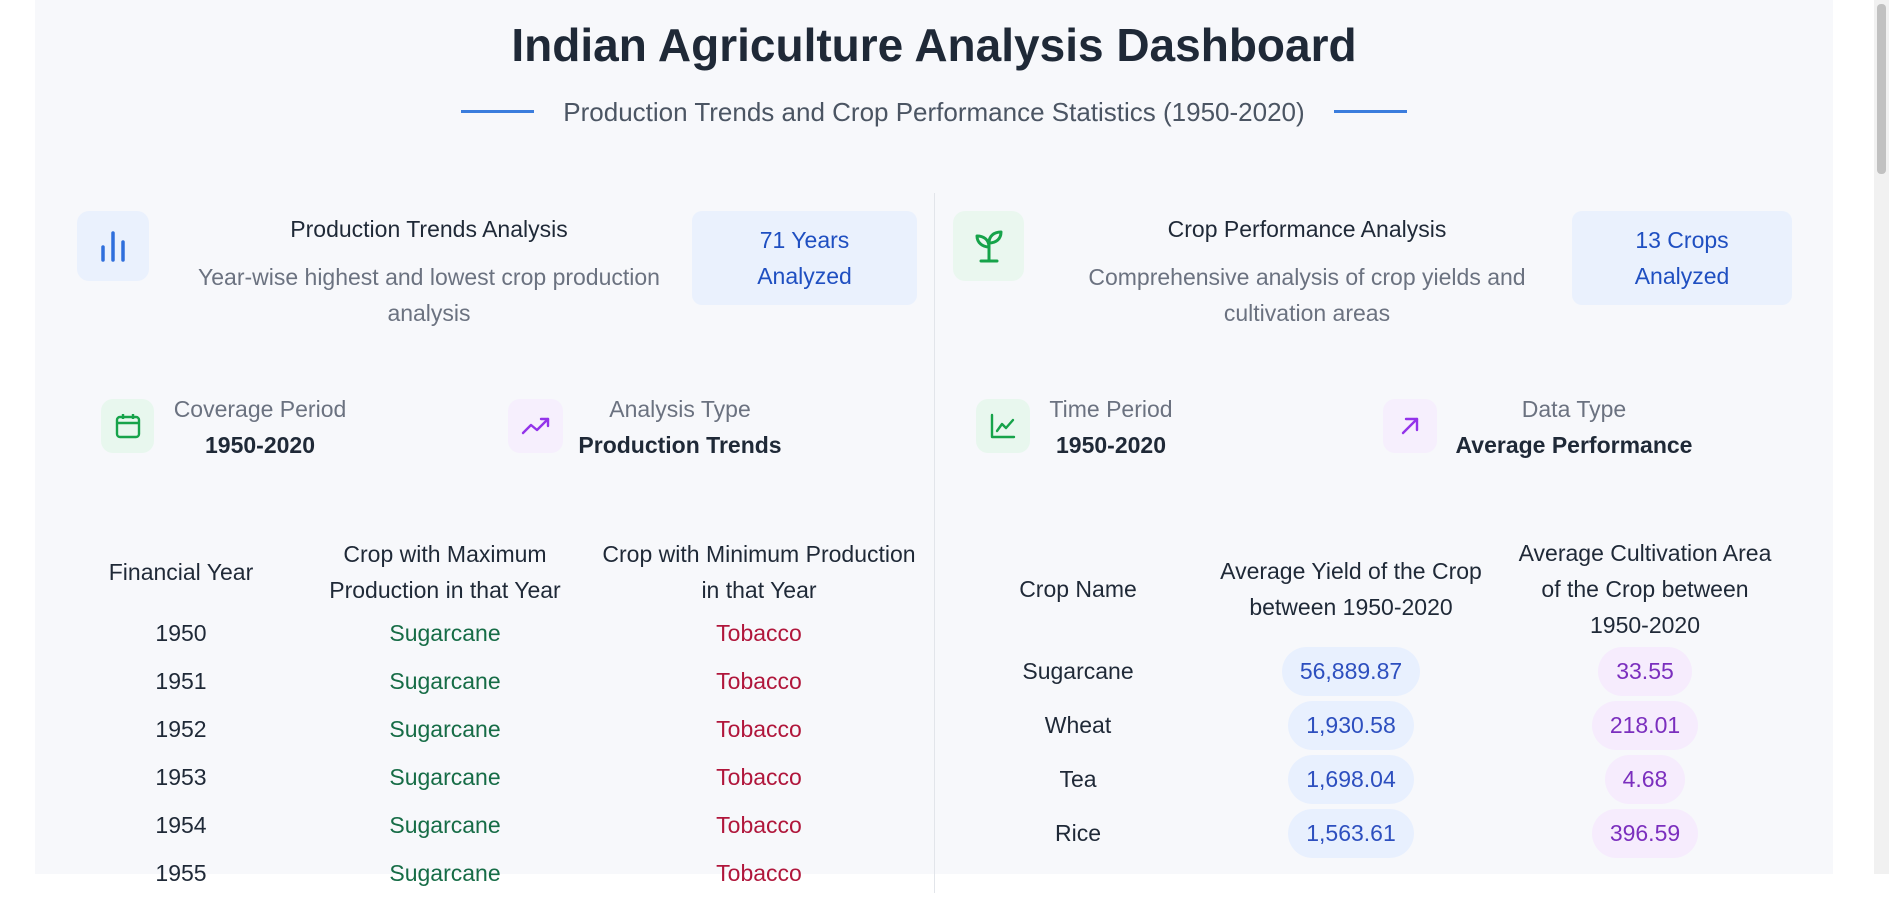  I want to click on table-row: Tea 1,698.04 4.68, so click(1372, 779).